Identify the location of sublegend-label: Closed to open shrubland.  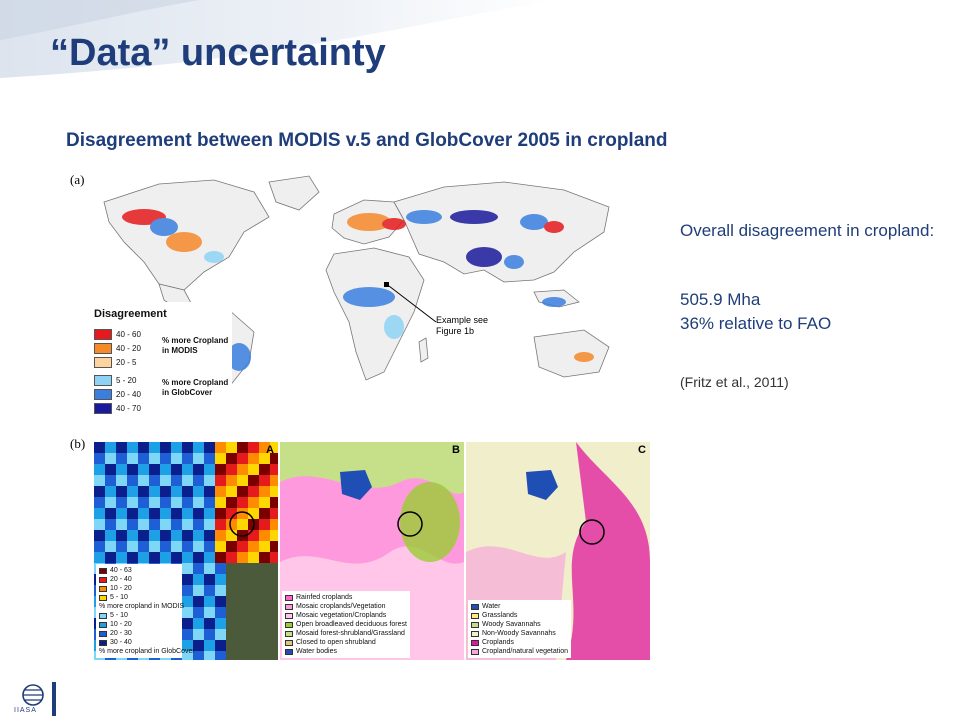
(336, 642).